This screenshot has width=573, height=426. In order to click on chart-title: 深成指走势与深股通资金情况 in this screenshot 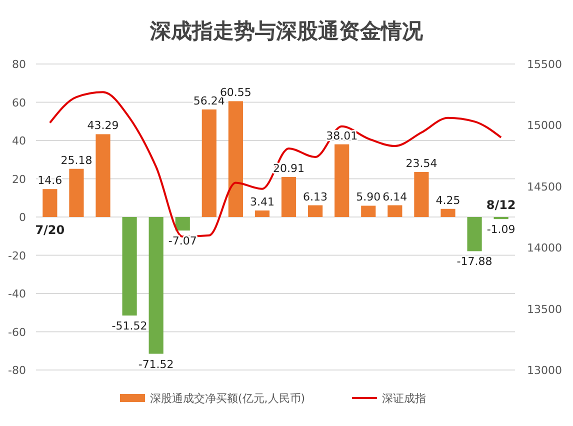, I will do `click(286, 31)`.